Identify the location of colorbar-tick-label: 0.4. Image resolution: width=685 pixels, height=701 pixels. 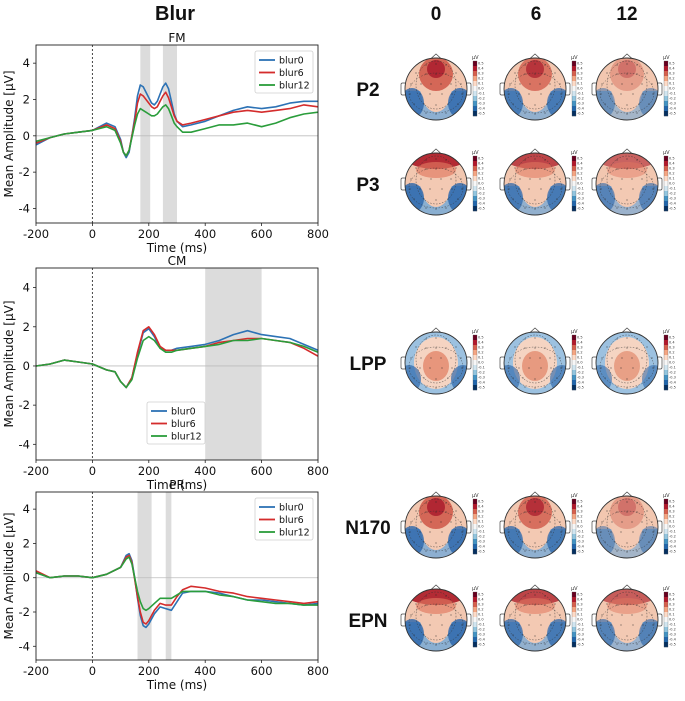
(580, 507).